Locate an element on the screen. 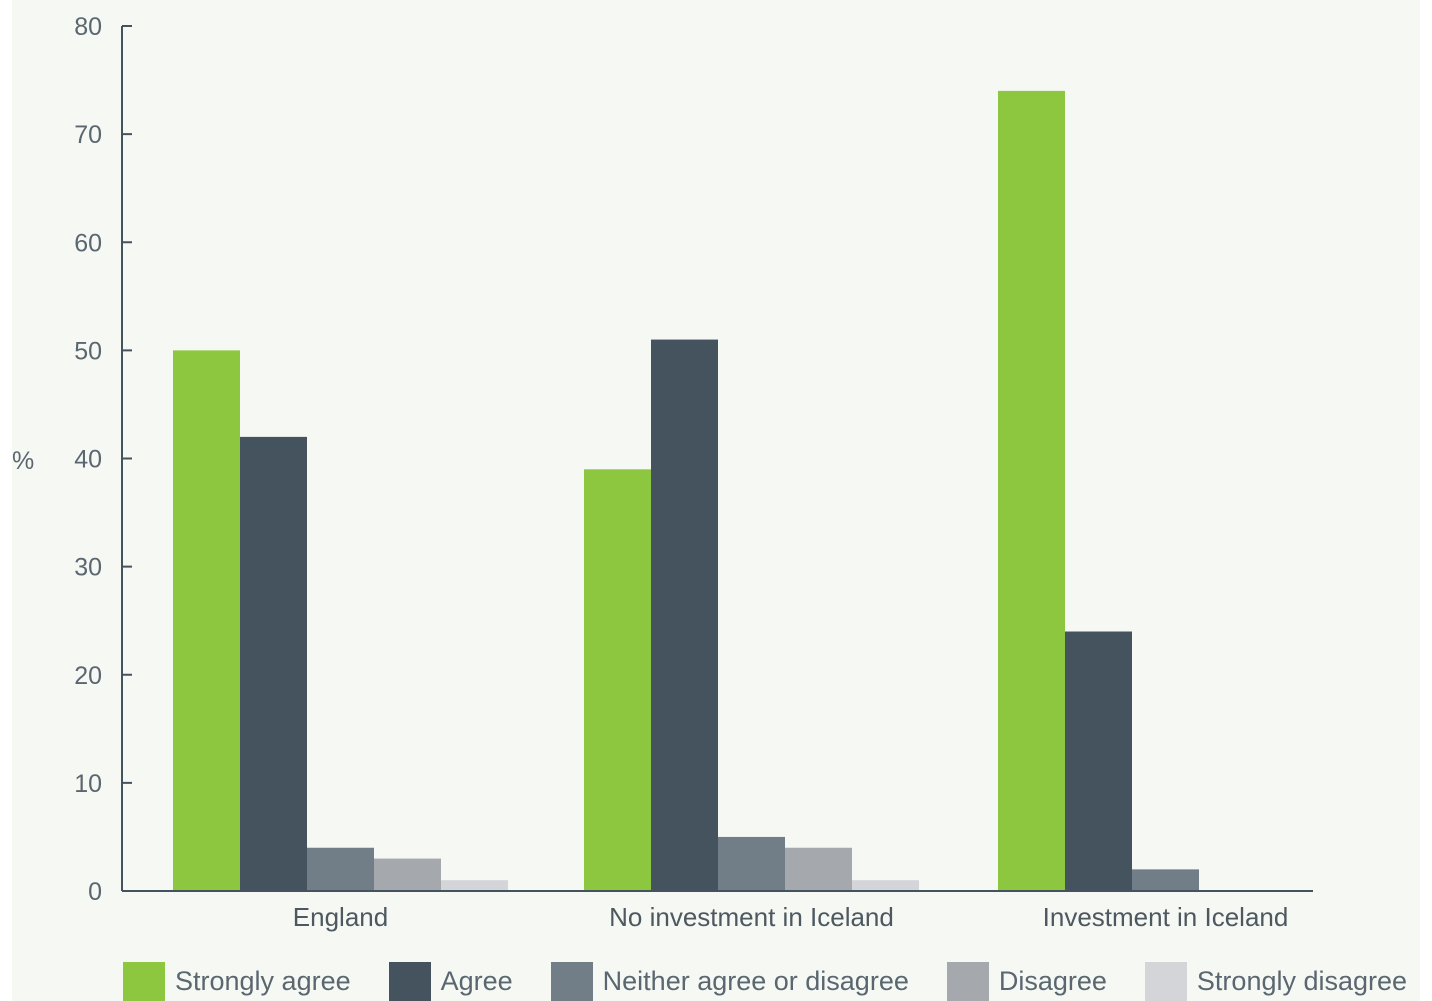  y-tick-label: 20 is located at coordinates (88, 676).